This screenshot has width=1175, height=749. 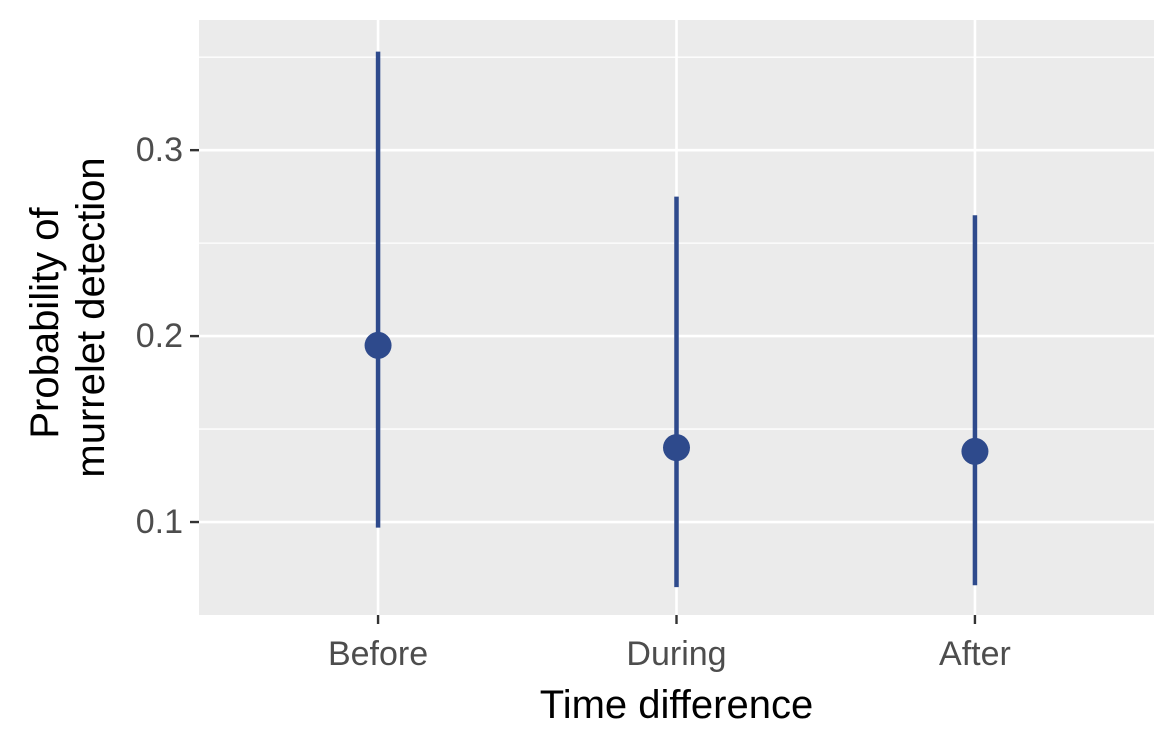 I want to click on x-tick-label: After, so click(x=975, y=654).